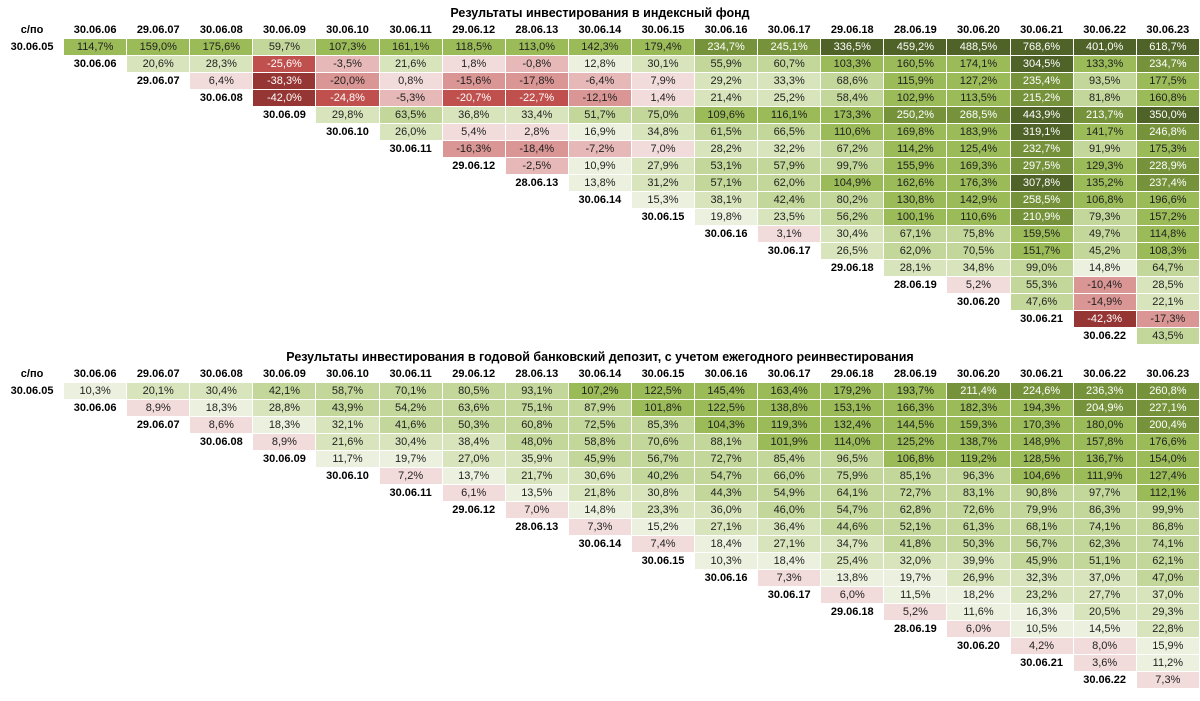  What do you see at coordinates (1041, 149) in the screenshot?
I see `return-value-cell: 232,7%` at bounding box center [1041, 149].